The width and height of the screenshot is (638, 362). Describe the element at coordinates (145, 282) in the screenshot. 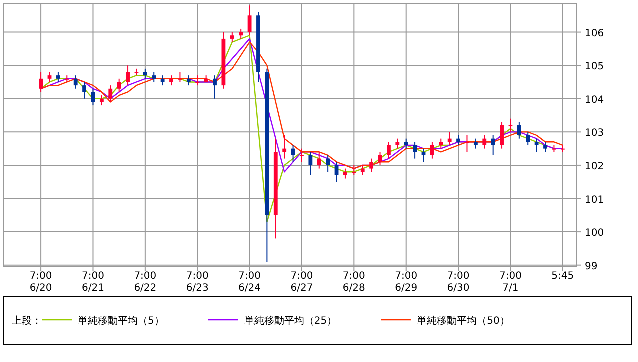

I see `x-tick-label: 7:00 6/22` at that location.